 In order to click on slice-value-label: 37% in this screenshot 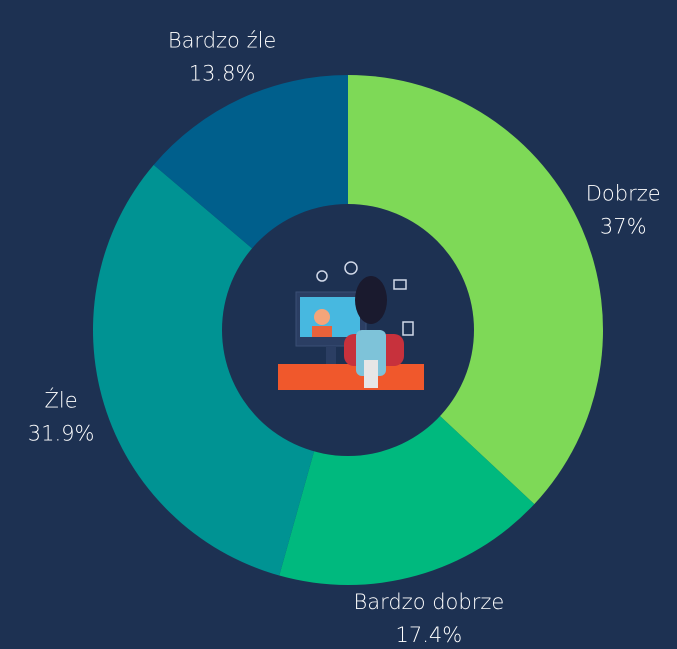, I will do `click(623, 227)`.